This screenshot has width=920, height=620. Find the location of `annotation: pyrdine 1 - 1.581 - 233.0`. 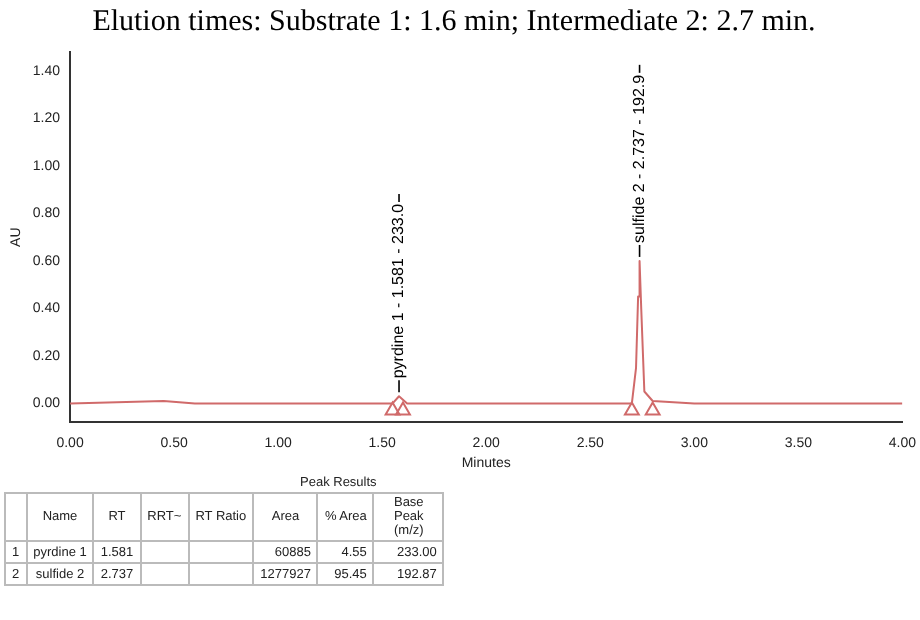

annotation: pyrdine 1 - 1.581 - 233.0 is located at coordinates (398, 290).